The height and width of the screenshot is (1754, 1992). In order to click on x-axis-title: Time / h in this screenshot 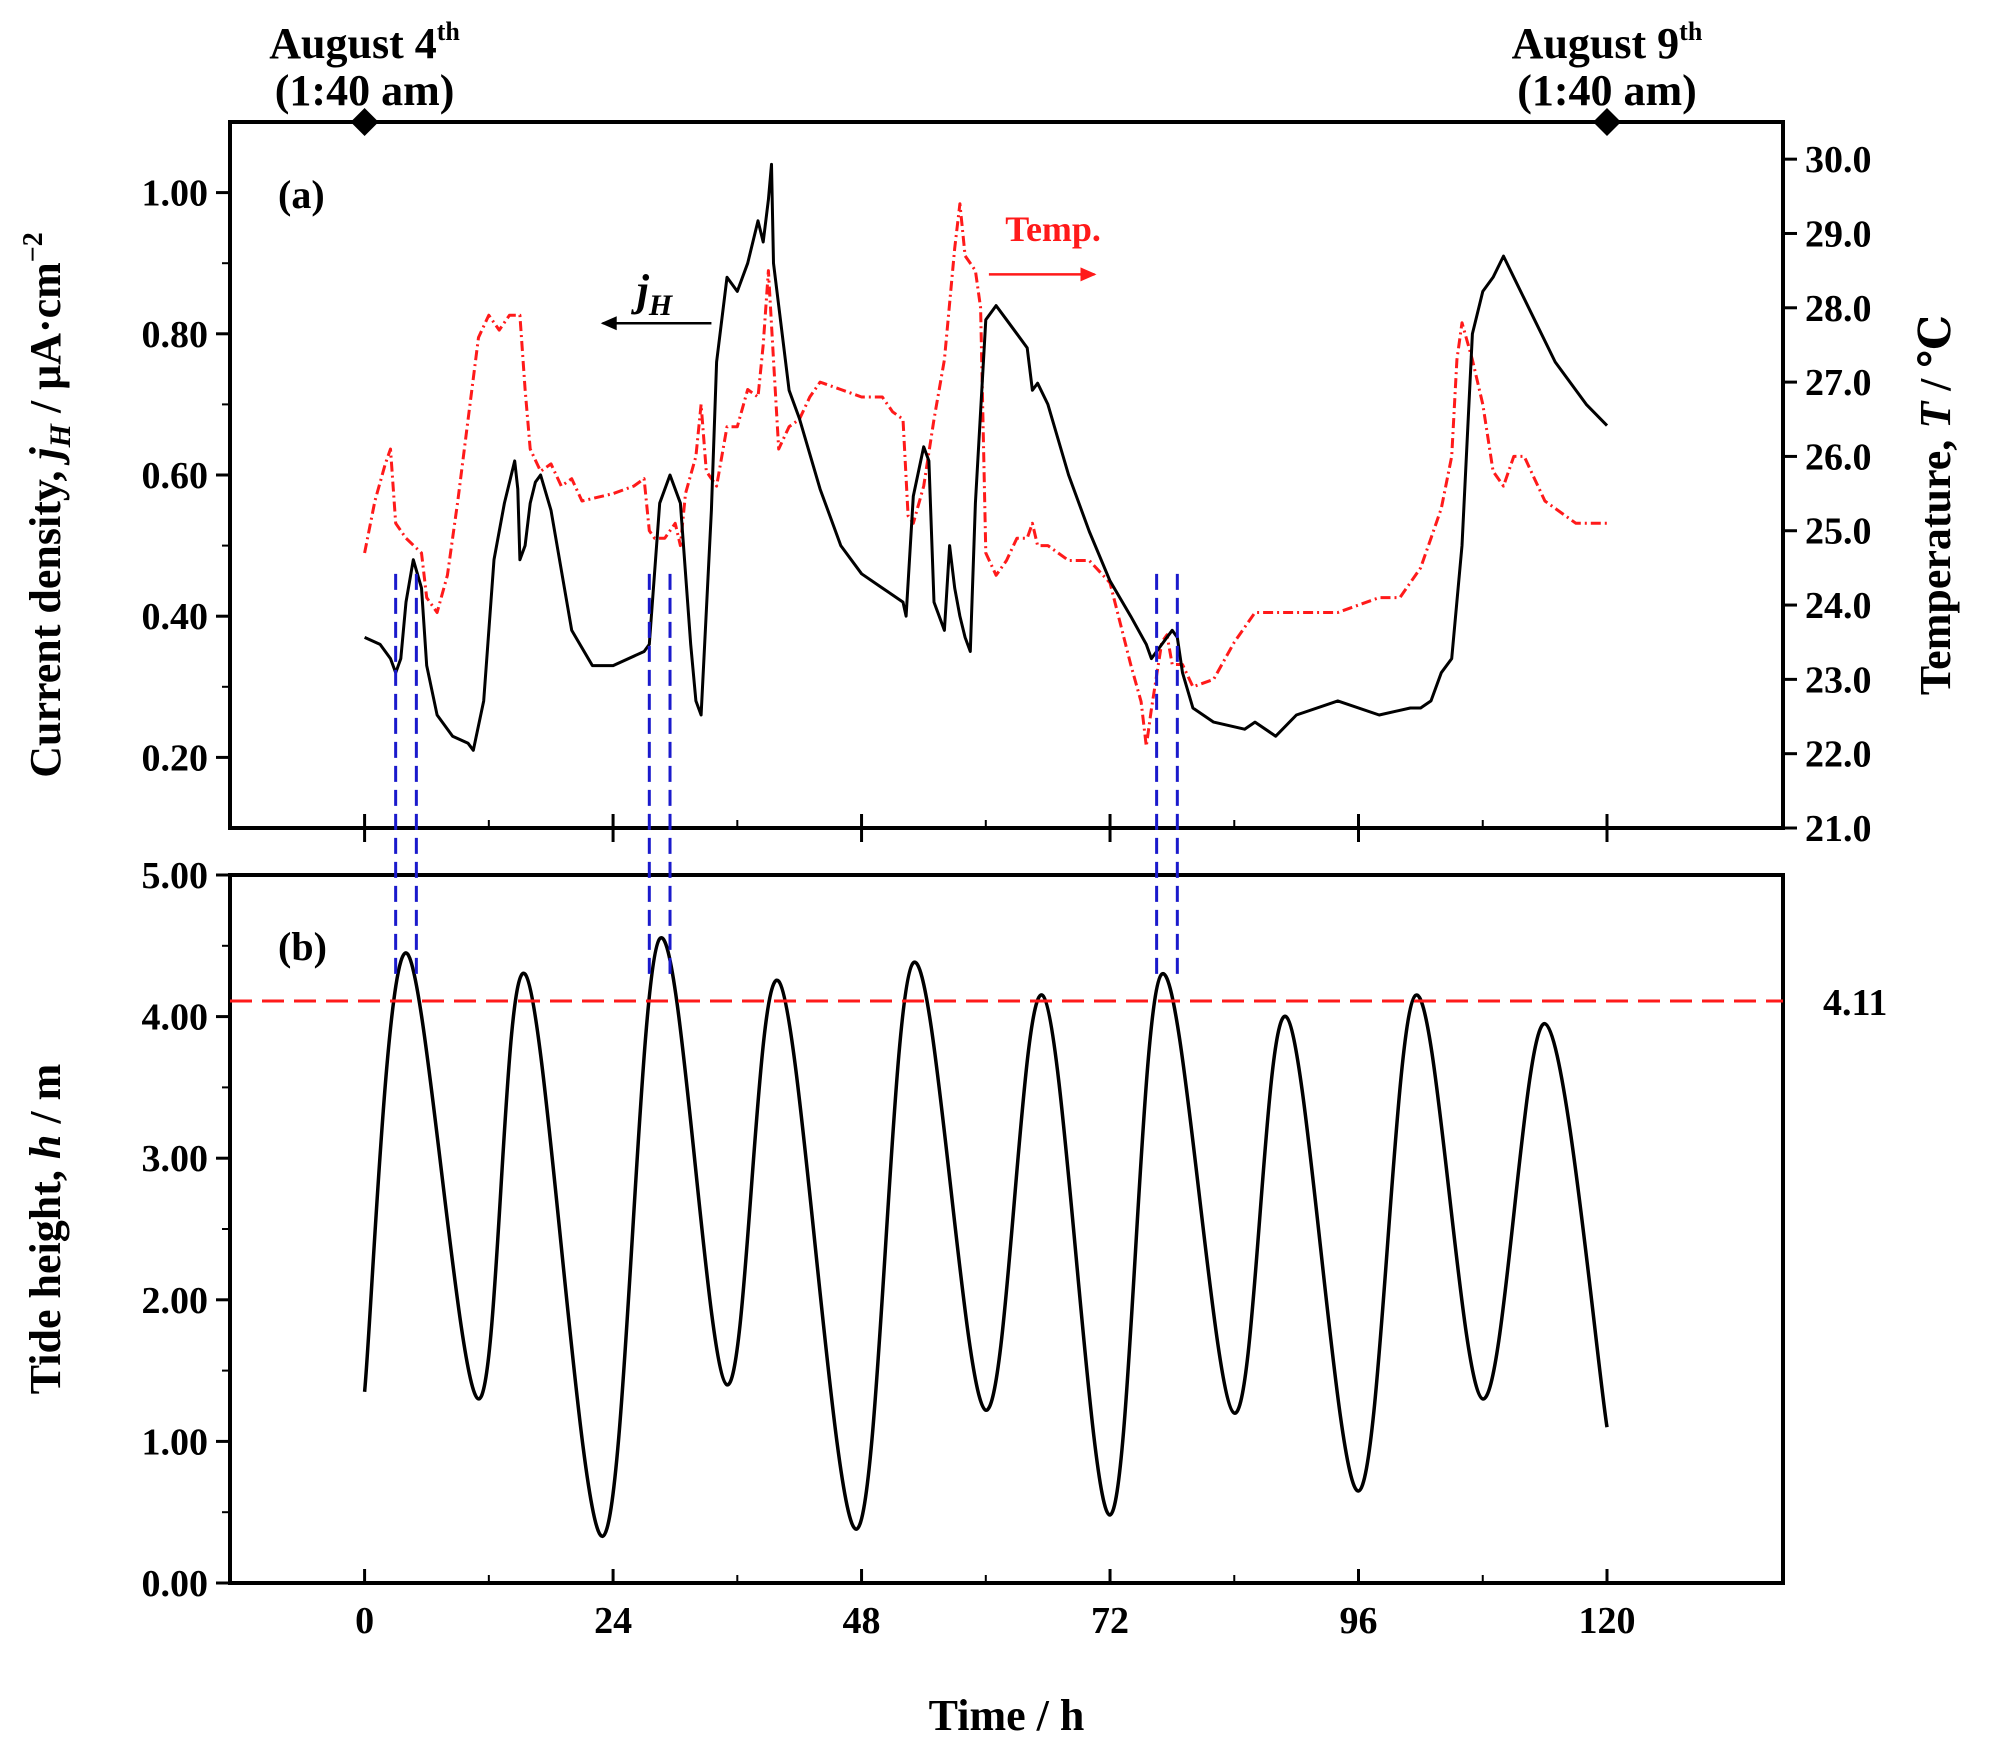, I will do `click(1007, 1715)`.